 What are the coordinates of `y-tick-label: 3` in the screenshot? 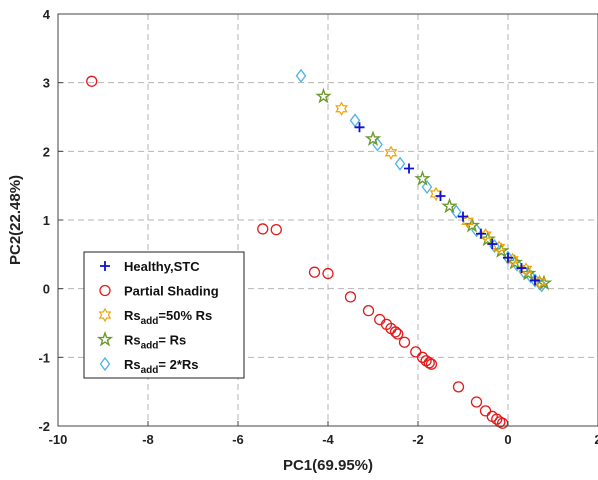 It's located at (46, 83).